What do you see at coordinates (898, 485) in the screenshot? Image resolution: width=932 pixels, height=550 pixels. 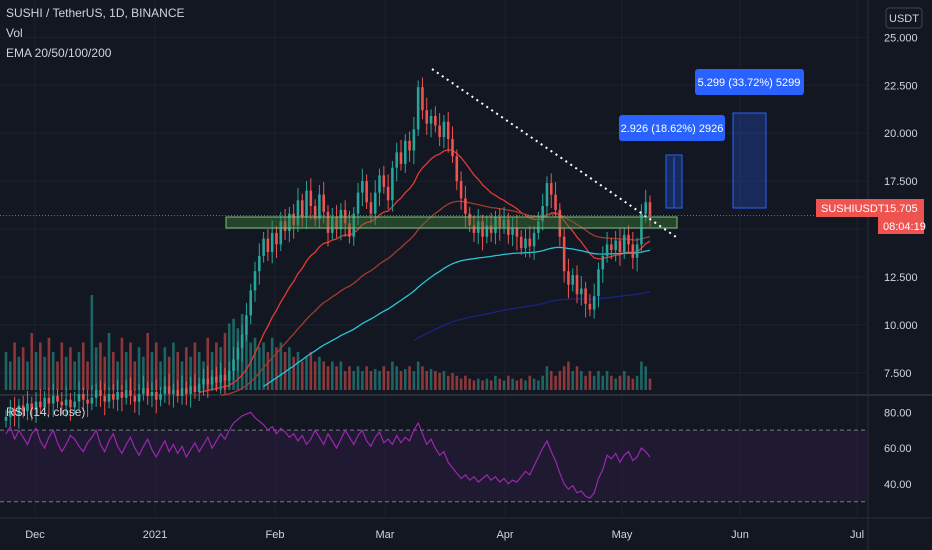 I see `rsi-tick-label: 40.00` at bounding box center [898, 485].